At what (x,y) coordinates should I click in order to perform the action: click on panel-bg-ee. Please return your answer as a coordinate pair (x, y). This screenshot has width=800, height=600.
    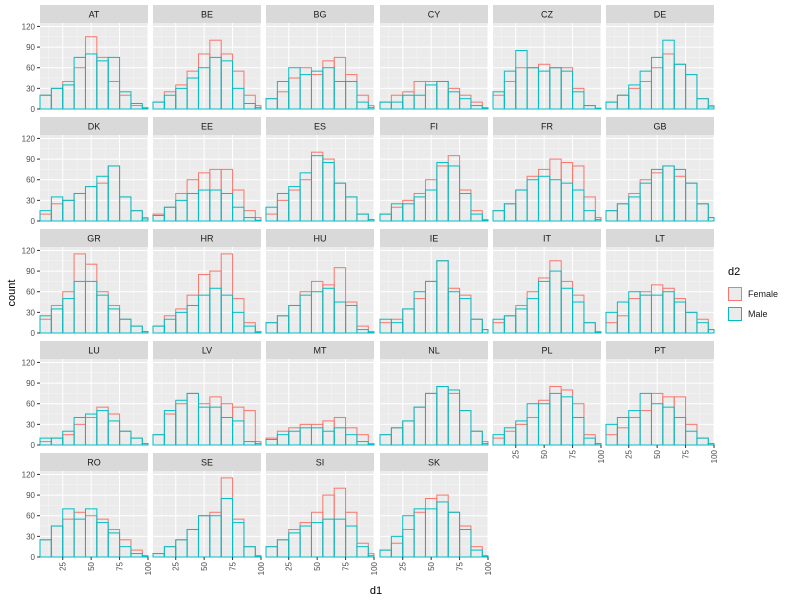
    Looking at the image, I should click on (207, 178).